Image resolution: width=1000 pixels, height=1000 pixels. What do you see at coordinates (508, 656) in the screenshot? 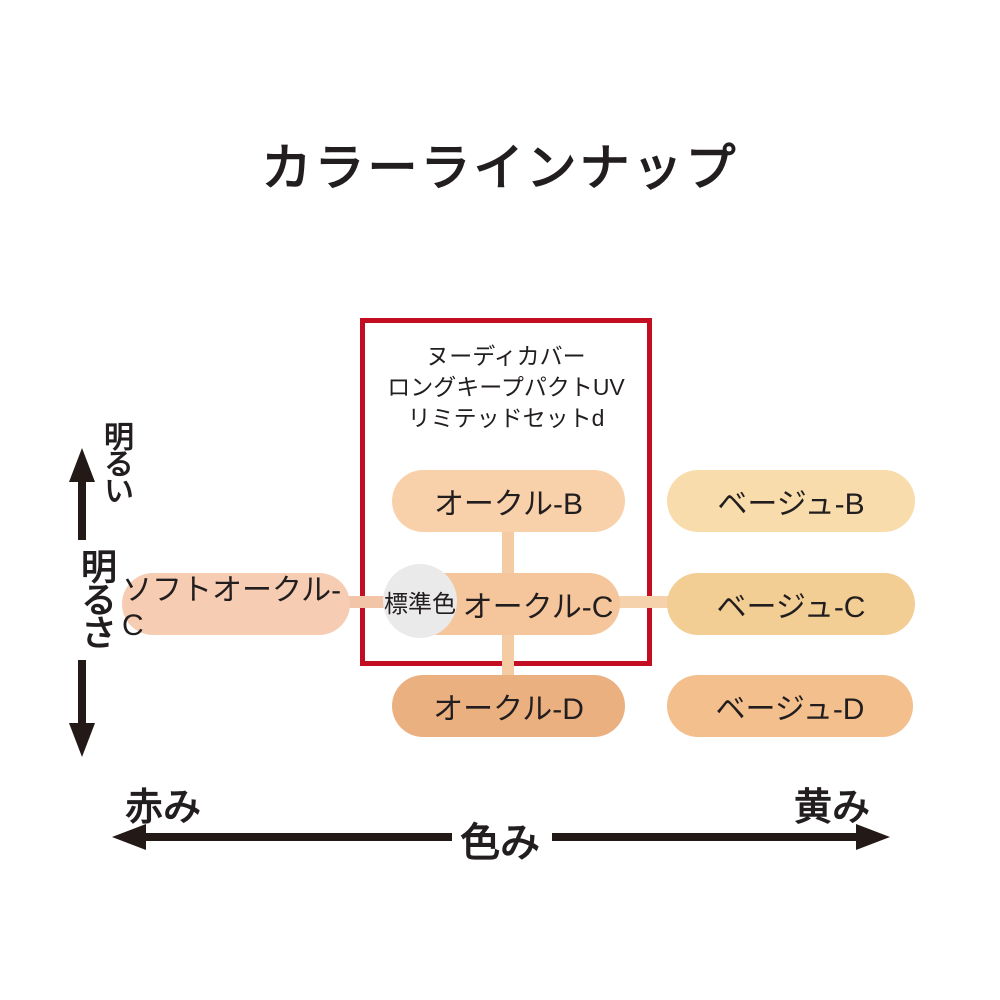
I see `connector-ochre-c-to-d` at bounding box center [508, 656].